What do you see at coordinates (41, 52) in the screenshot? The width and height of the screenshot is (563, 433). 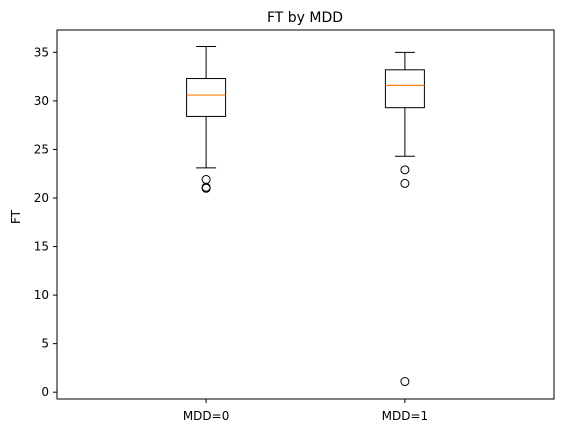 I see `y-tick-label: 35` at bounding box center [41, 52].